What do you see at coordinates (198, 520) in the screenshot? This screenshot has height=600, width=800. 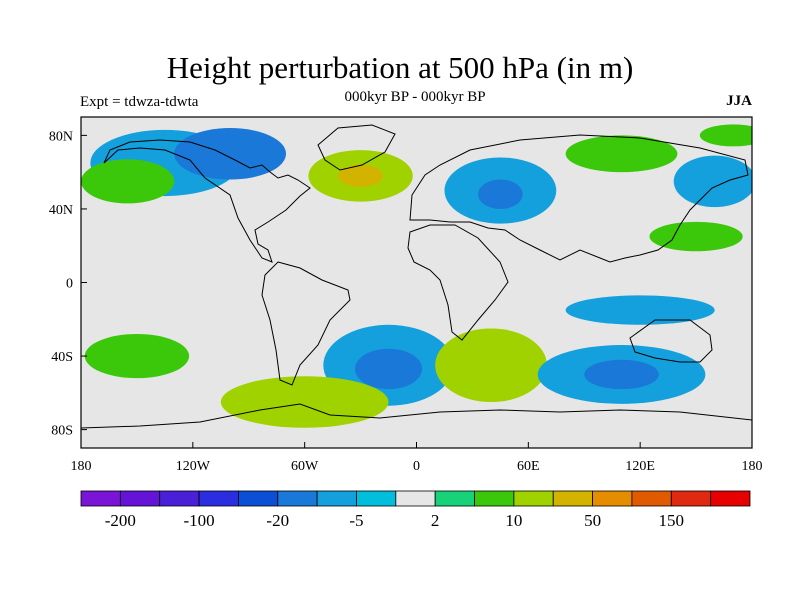 I see `colorbar-label: -100` at bounding box center [198, 520].